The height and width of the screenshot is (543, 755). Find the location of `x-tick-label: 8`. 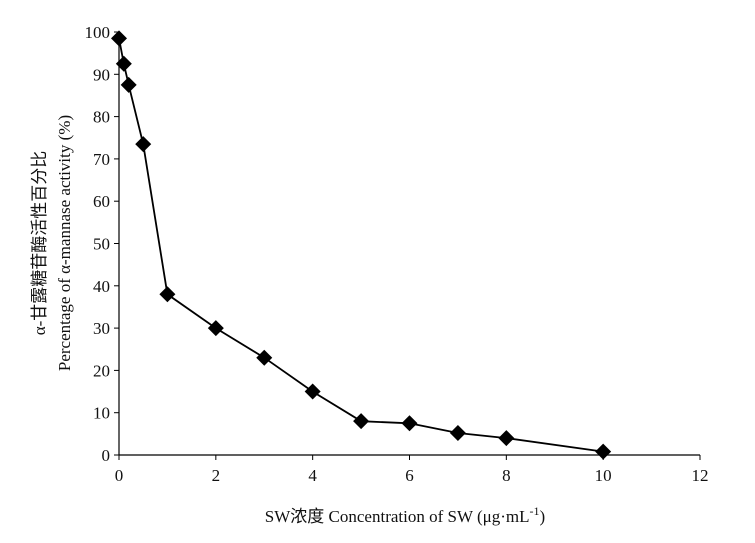

x-tick-label: 8 is located at coordinates (506, 475).